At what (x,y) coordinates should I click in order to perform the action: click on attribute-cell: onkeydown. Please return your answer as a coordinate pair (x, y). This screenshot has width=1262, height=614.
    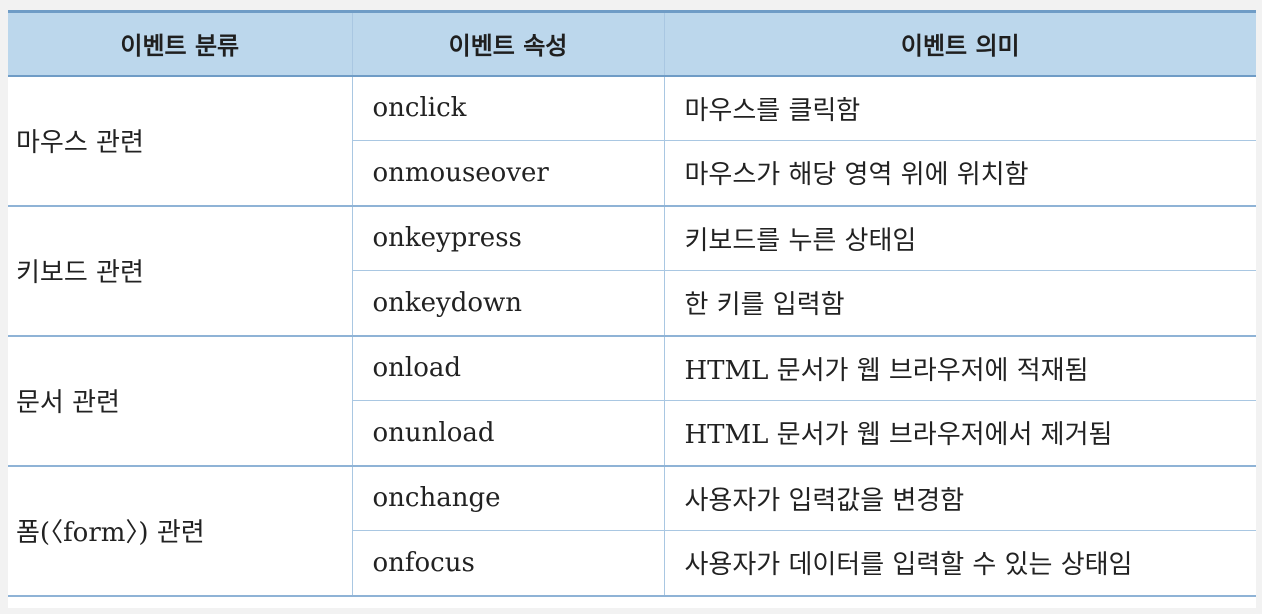
    Looking at the image, I should click on (507, 303).